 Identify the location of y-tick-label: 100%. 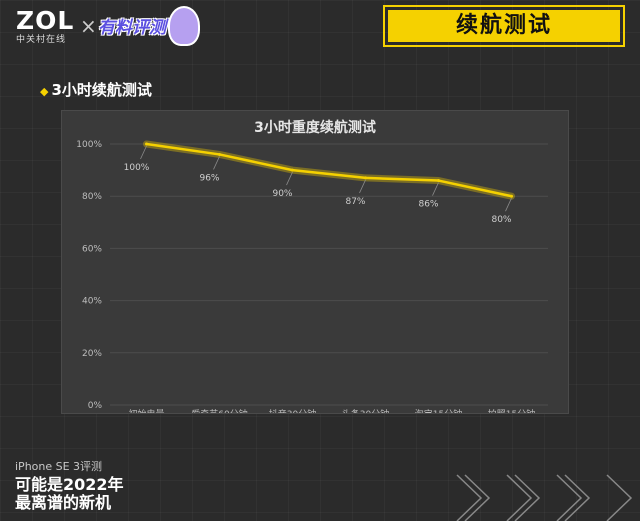
(89, 145).